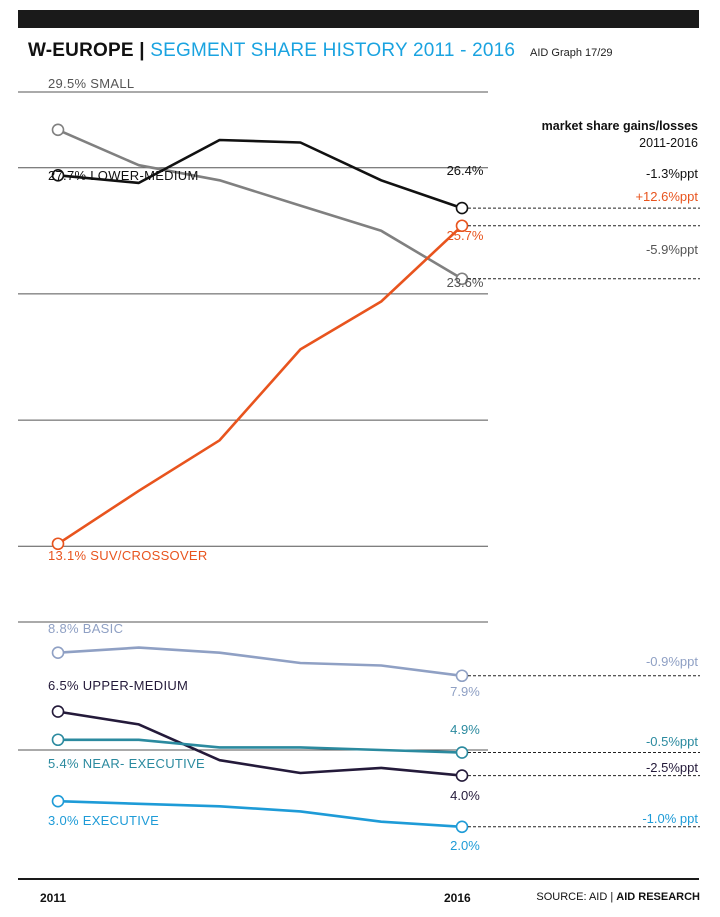  Describe the element at coordinates (462, 752) in the screenshot. I see `series-end-marker-near_executive` at that location.